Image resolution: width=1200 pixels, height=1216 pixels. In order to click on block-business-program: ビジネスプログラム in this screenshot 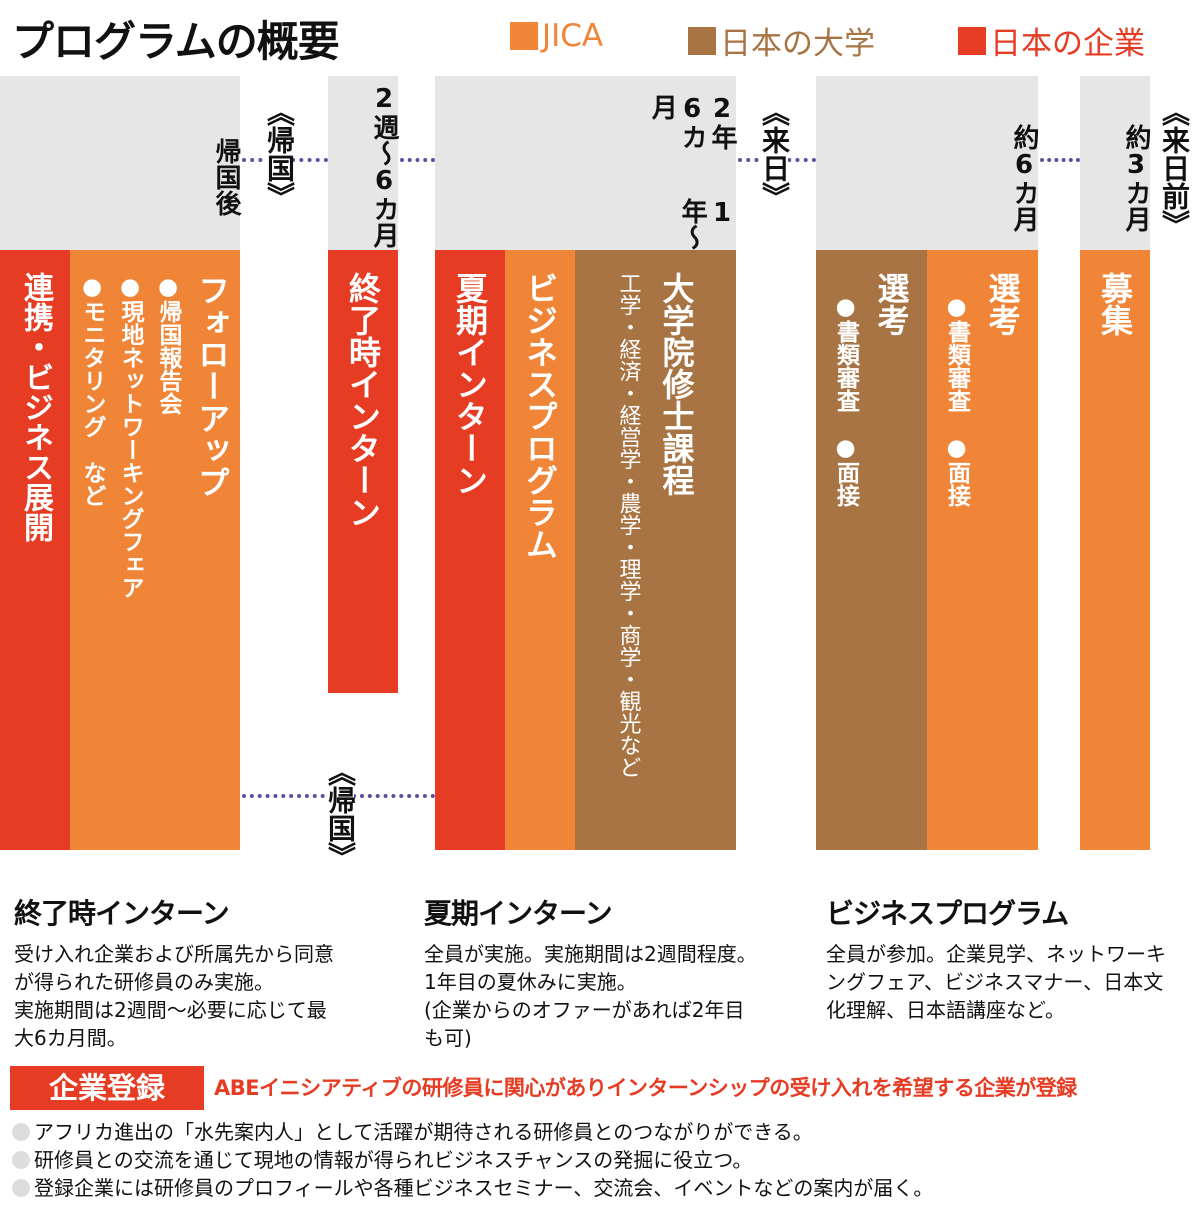, I will do `click(540, 550)`.